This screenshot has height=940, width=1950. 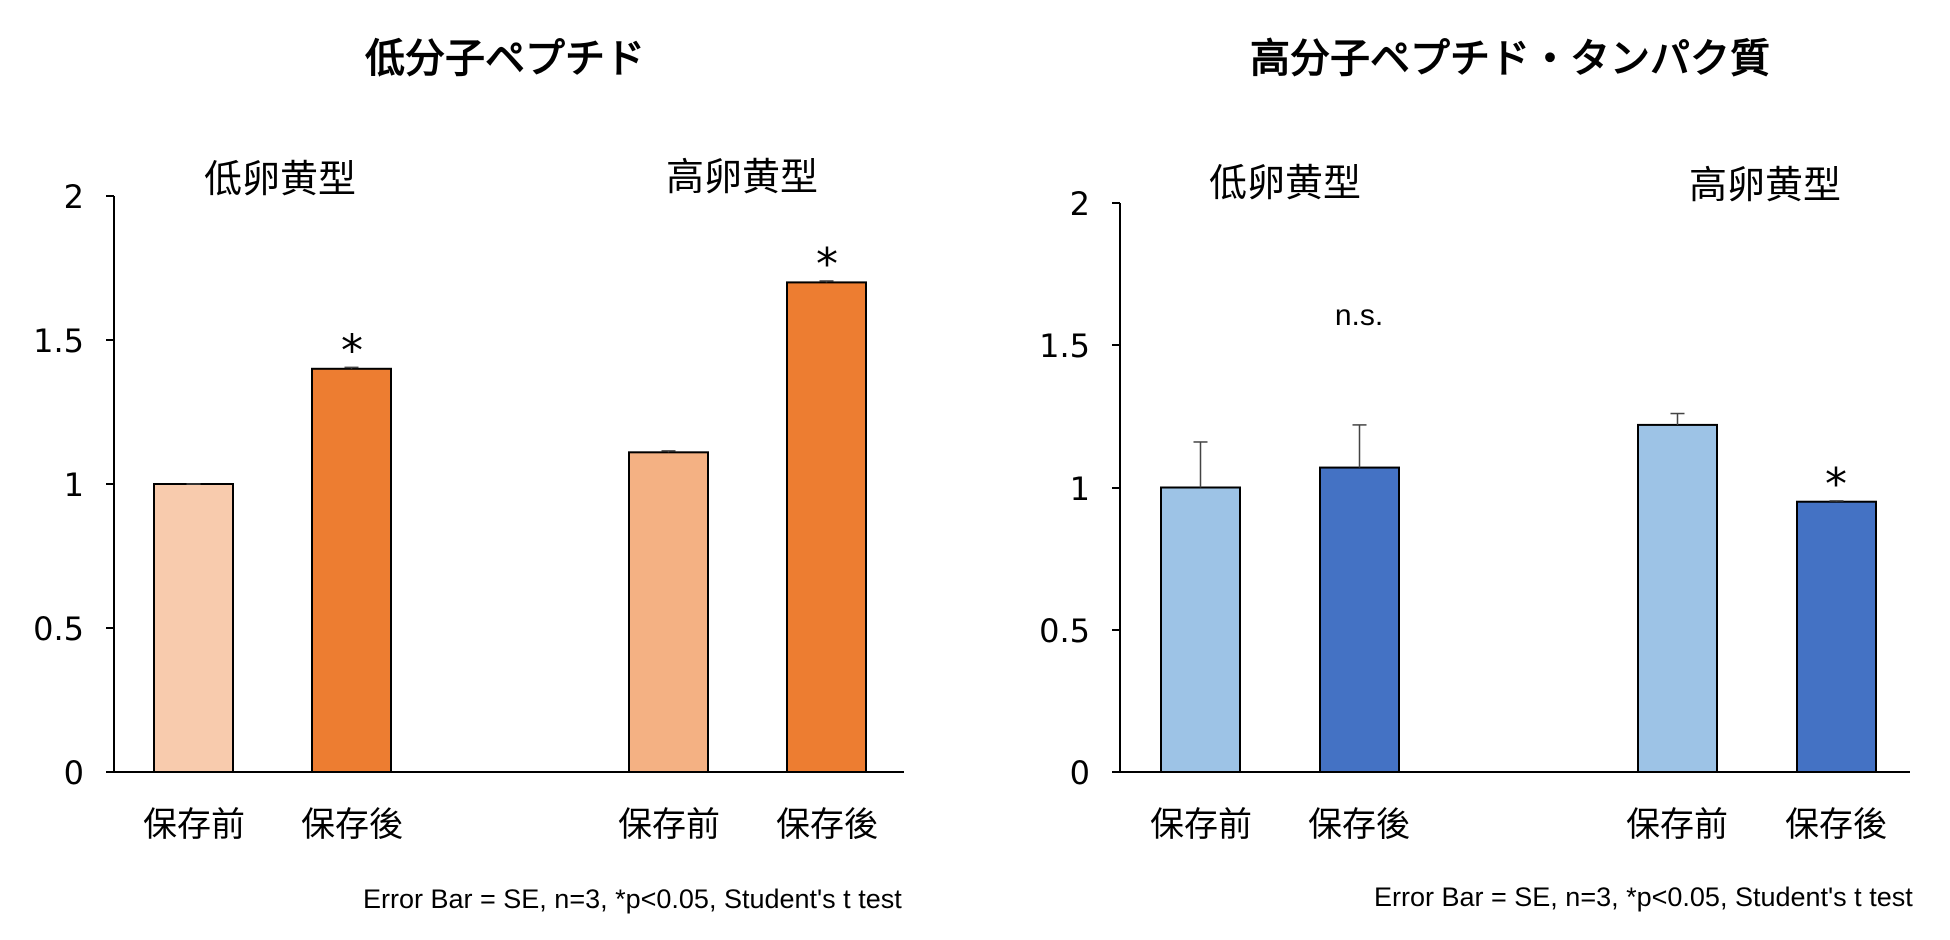 What do you see at coordinates (505, 59) in the screenshot?
I see `chart-title: 低分子ペプチド` at bounding box center [505, 59].